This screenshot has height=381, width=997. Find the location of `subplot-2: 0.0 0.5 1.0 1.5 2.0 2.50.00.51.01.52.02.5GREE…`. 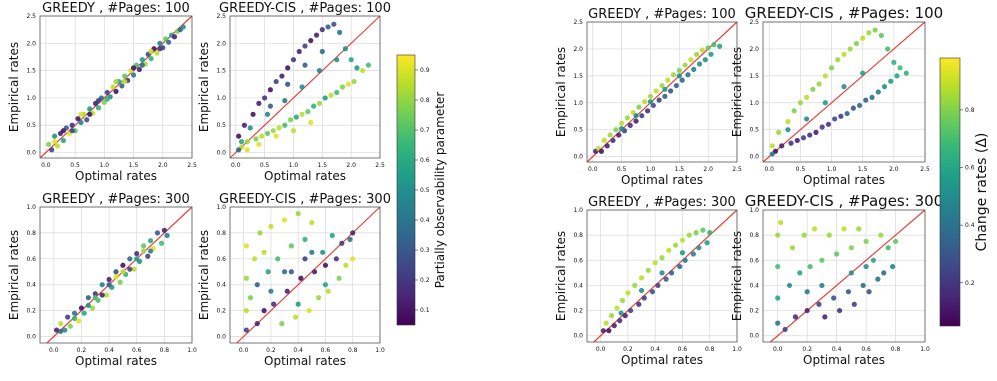

subplot-2: 0.0 0.5 1.0 1.5 2.0 2.50.00.51.01.52.02.5GREE… is located at coordinates (294, 92).